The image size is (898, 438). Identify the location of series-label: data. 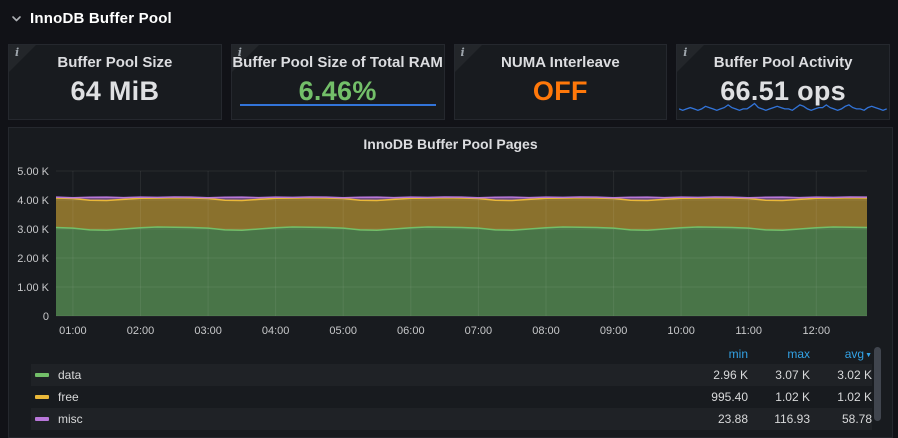
(70, 375).